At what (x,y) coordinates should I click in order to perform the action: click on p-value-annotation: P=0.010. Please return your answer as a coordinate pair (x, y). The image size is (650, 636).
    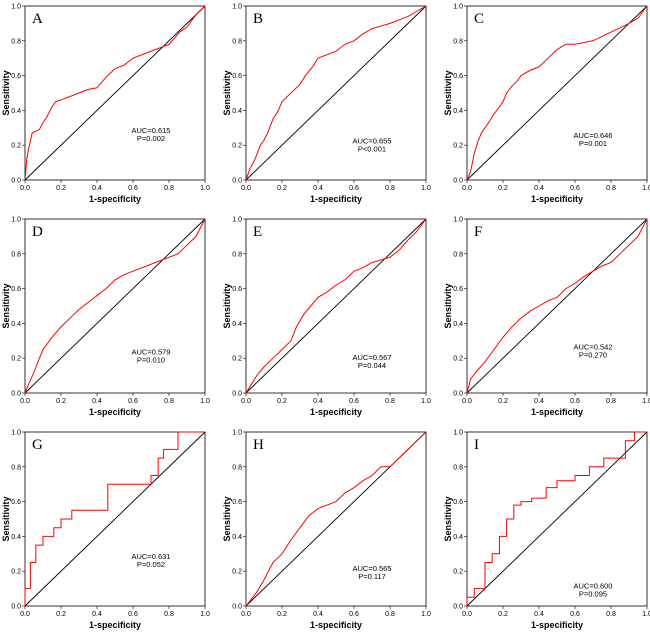
    Looking at the image, I should click on (151, 360).